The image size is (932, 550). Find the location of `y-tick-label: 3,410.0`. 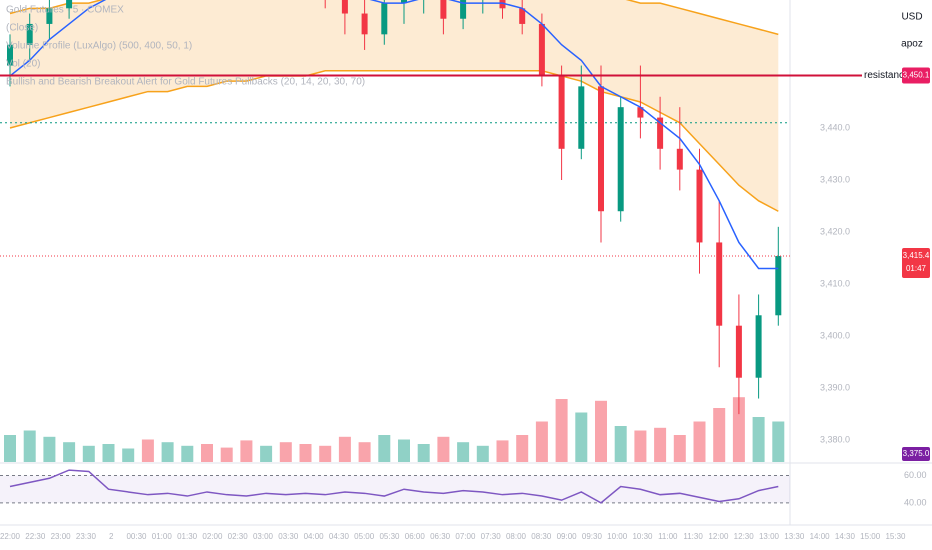

y-tick-label: 3,410.0 is located at coordinates (835, 283).